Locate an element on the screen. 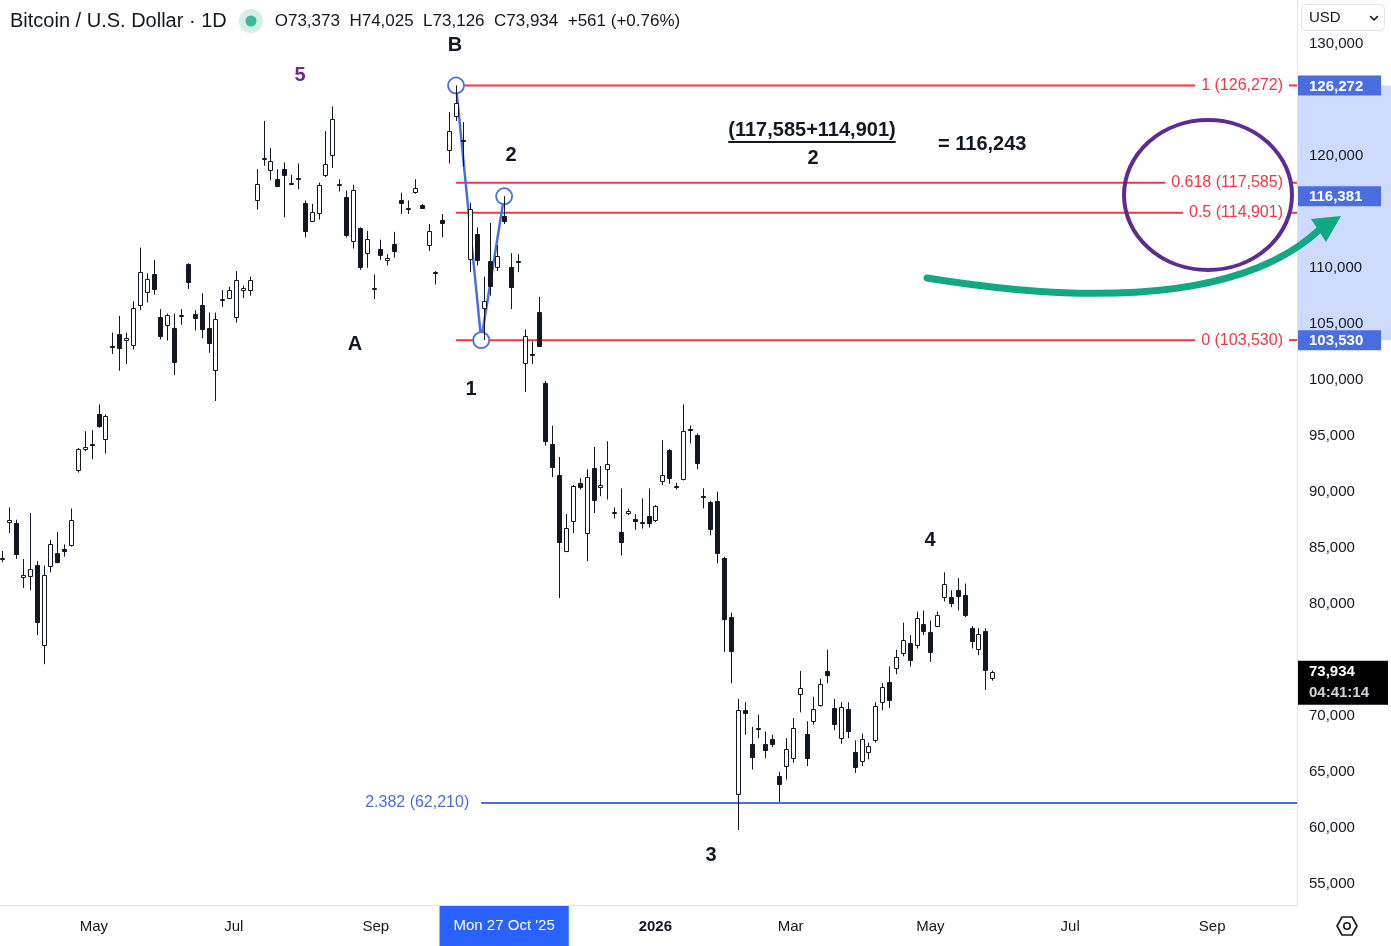  x-tick-label: Mar is located at coordinates (790, 926).